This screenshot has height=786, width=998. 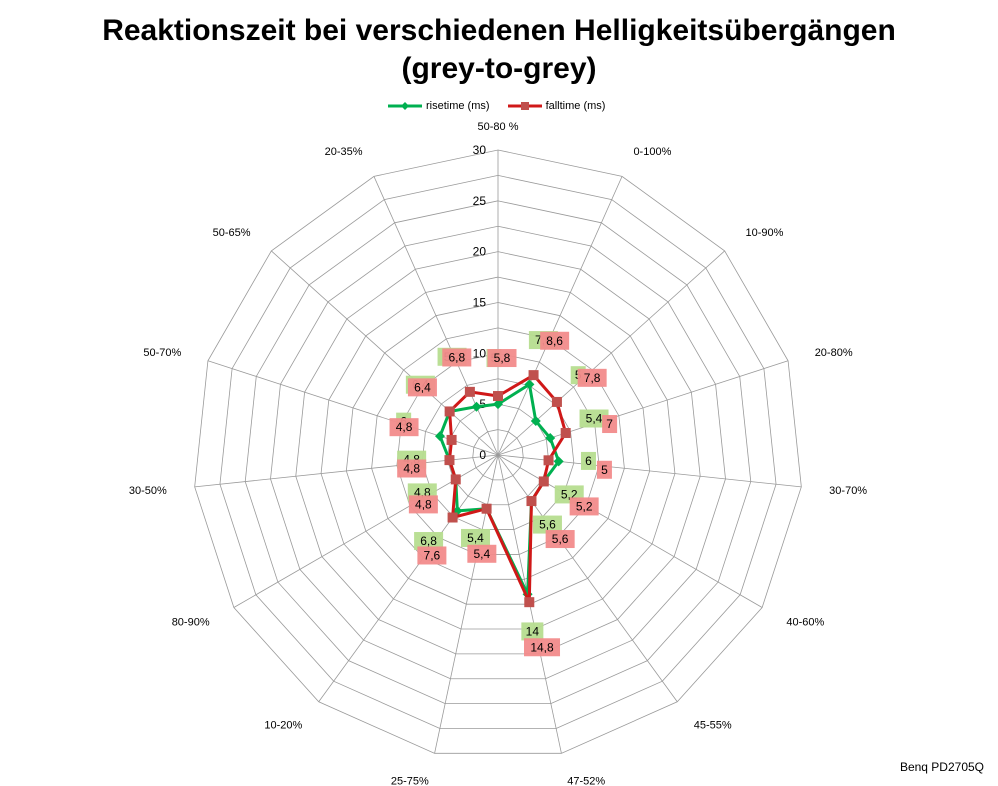 What do you see at coordinates (652, 152) in the screenshot?
I see `category-label: 0-100%` at bounding box center [652, 152].